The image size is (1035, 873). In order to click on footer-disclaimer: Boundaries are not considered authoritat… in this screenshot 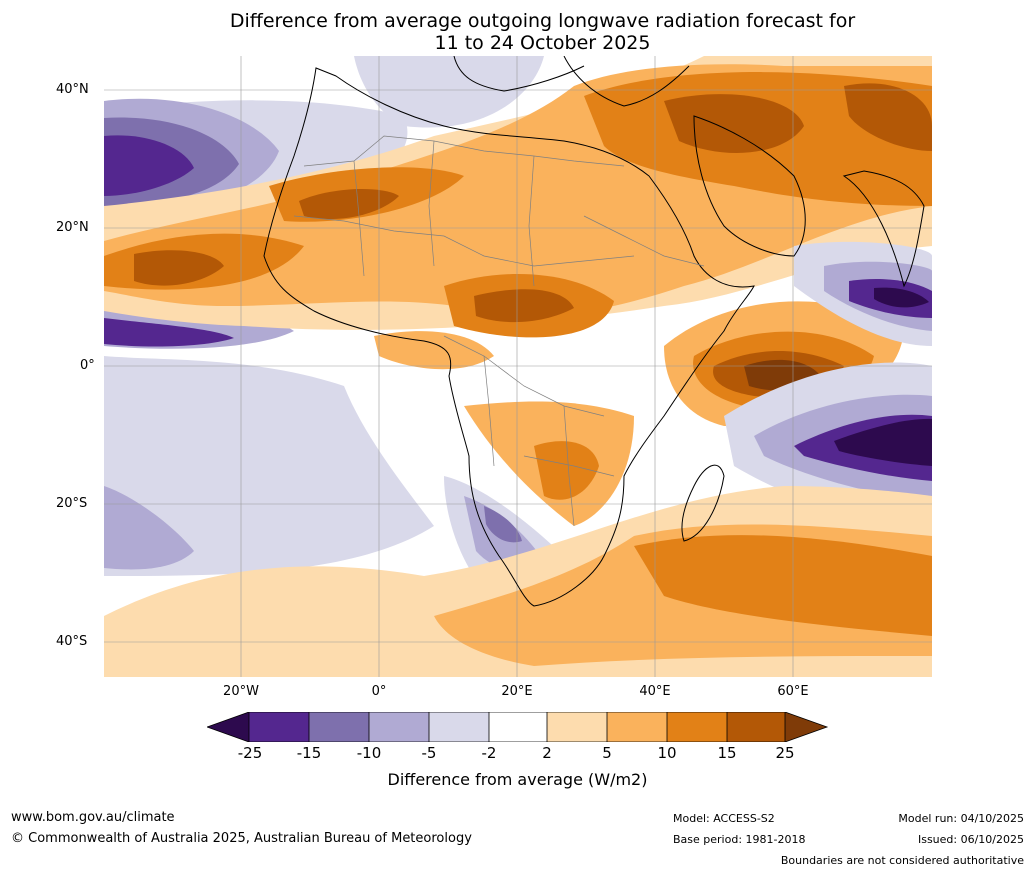, I will do `click(902, 860)`.